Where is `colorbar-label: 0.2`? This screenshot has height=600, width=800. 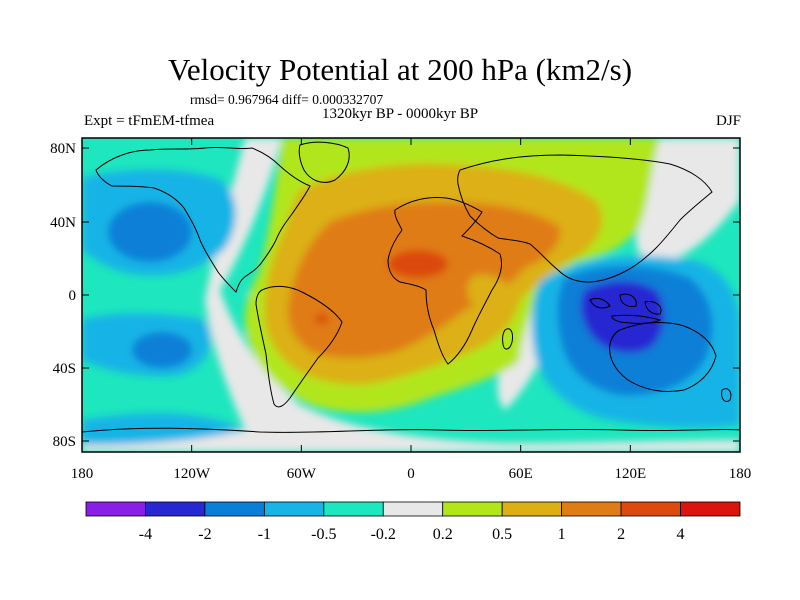
colorbar-label: 0.2 is located at coordinates (443, 534).